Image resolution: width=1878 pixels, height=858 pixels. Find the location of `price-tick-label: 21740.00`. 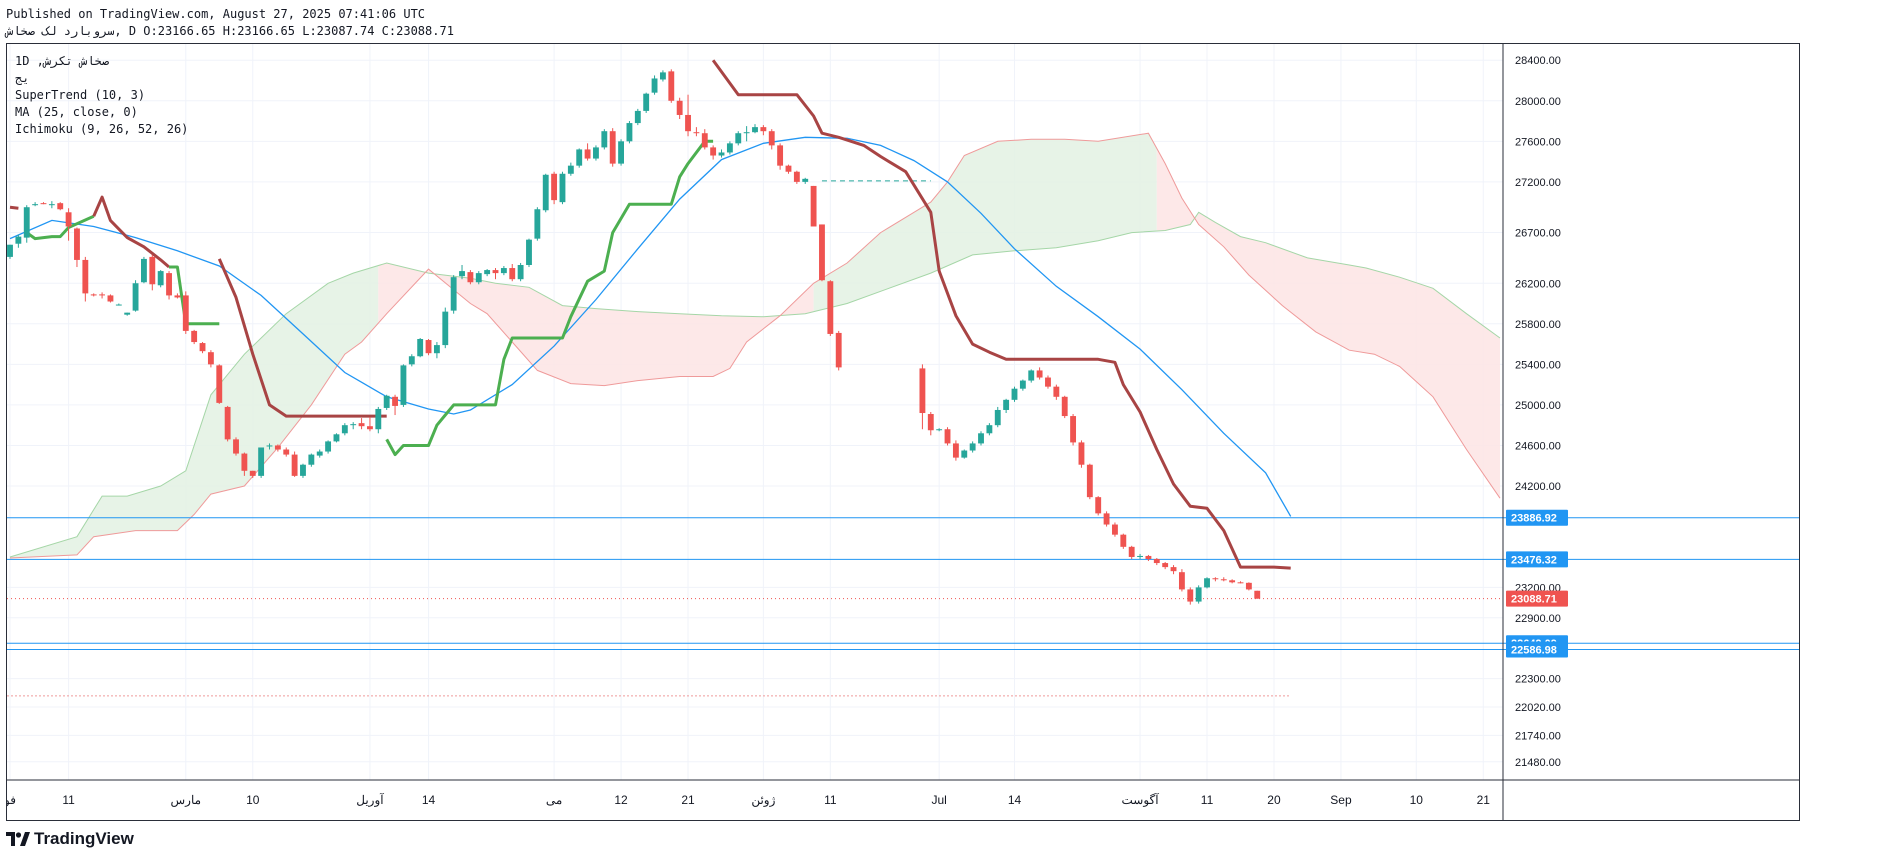

price-tick-label: 21740.00 is located at coordinates (1538, 736).